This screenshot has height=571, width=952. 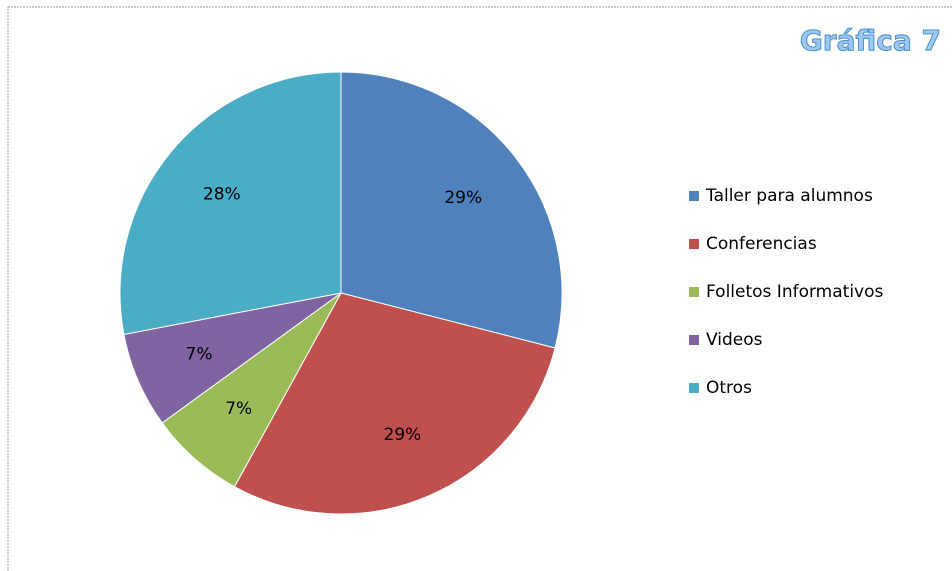 I want to click on chart-title: Gráfica 7, so click(x=870, y=40).